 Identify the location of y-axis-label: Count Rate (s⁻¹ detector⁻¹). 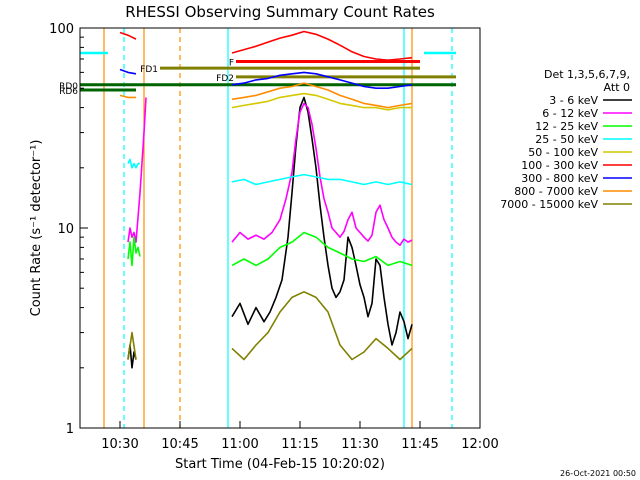
(36, 228).